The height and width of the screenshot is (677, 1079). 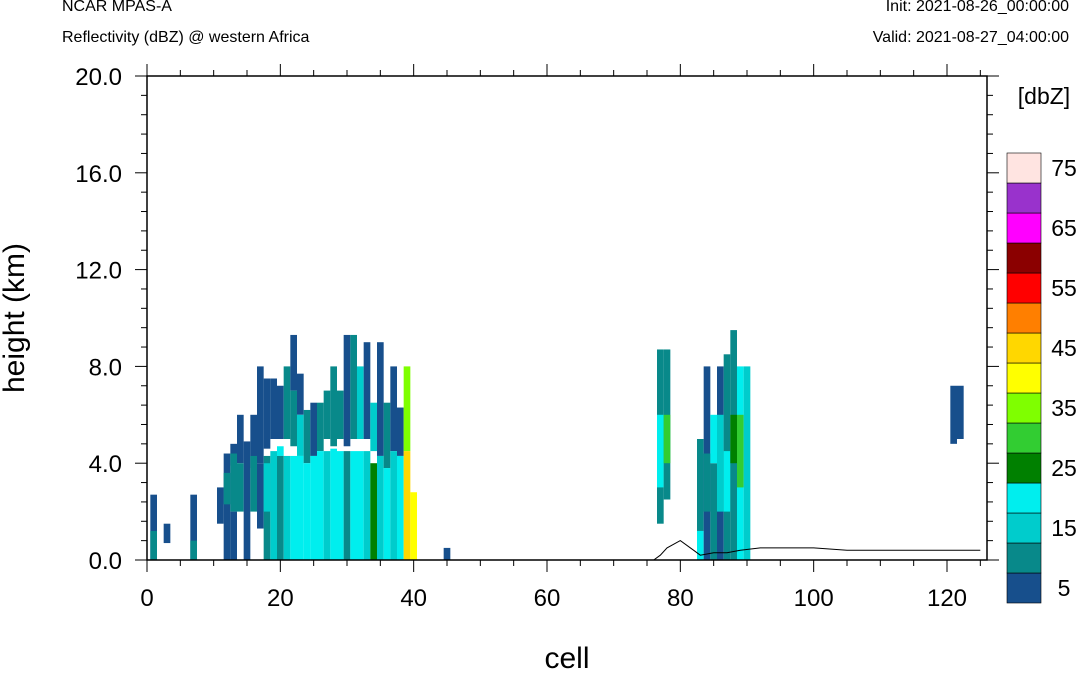 What do you see at coordinates (814, 598) in the screenshot?
I see `x-tick-label: 100` at bounding box center [814, 598].